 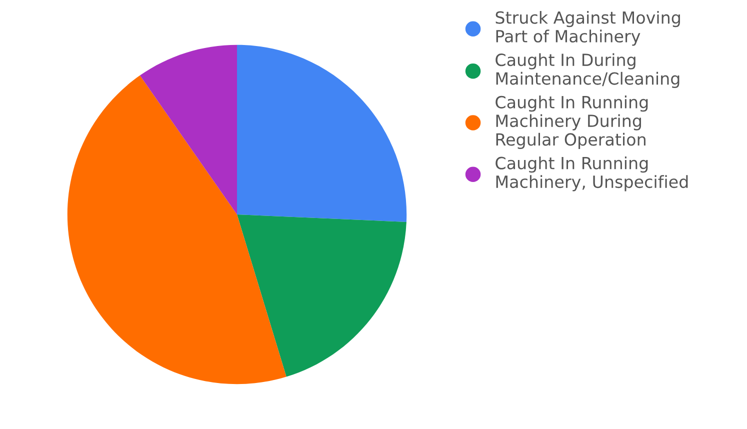 I want to click on legend-label: Caught In Running Machinery During Regular Operation, so click(x=572, y=122).